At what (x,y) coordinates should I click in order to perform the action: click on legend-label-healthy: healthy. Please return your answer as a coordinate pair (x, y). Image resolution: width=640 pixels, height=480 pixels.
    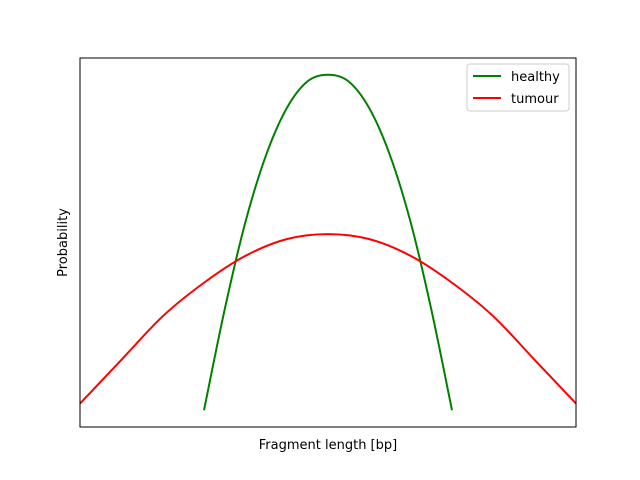
    Looking at the image, I should click on (535, 77).